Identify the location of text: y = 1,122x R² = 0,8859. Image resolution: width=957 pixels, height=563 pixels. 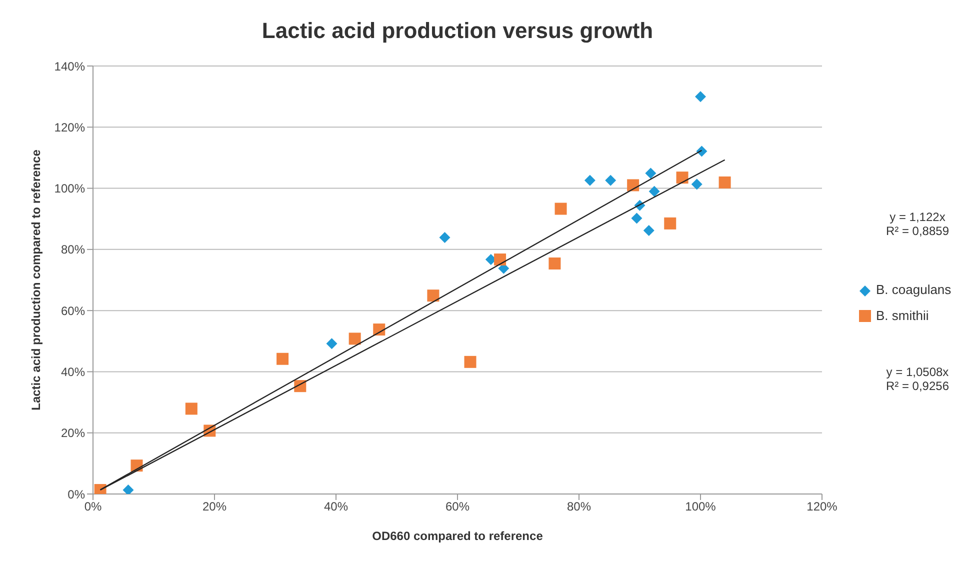
(917, 224).